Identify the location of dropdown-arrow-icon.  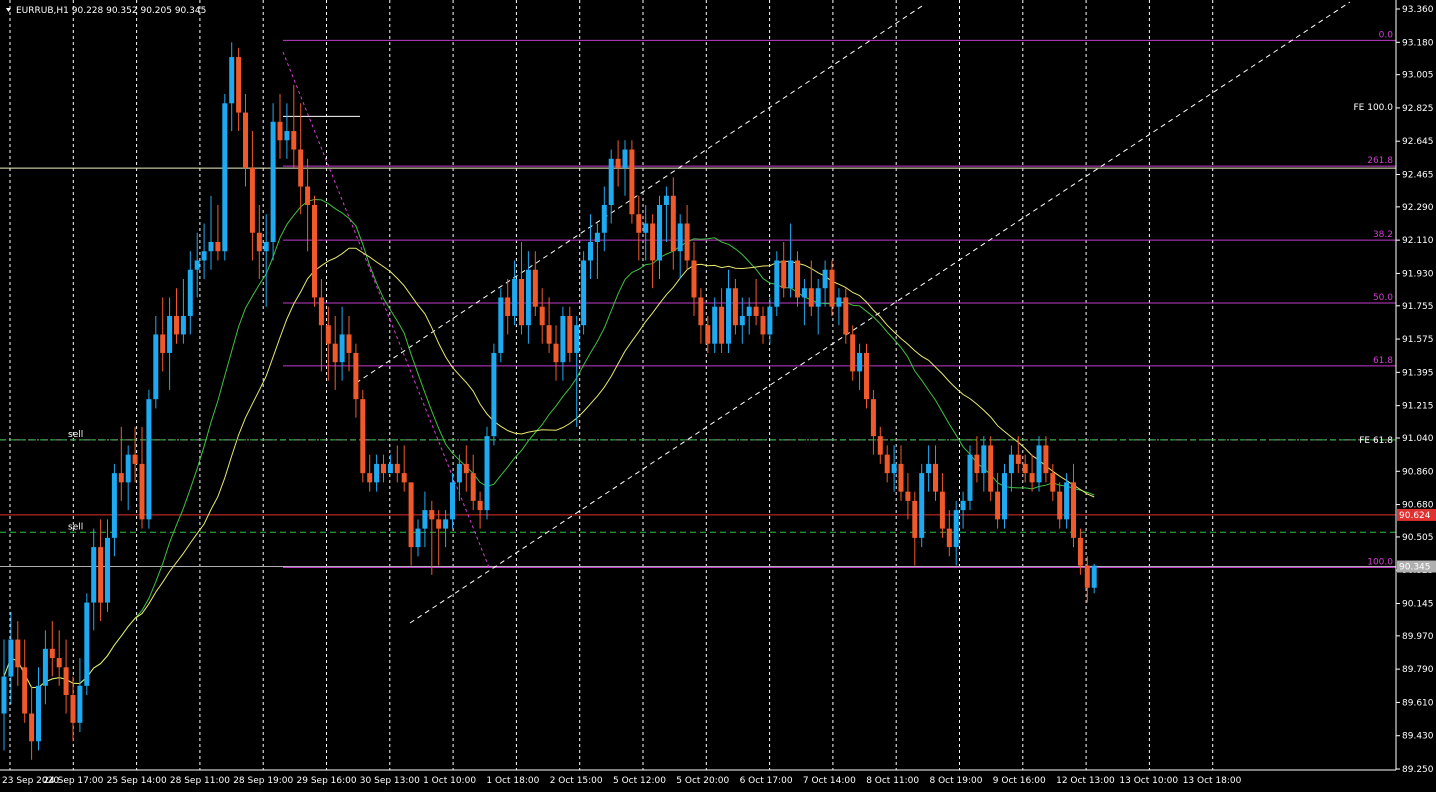
(8, 10).